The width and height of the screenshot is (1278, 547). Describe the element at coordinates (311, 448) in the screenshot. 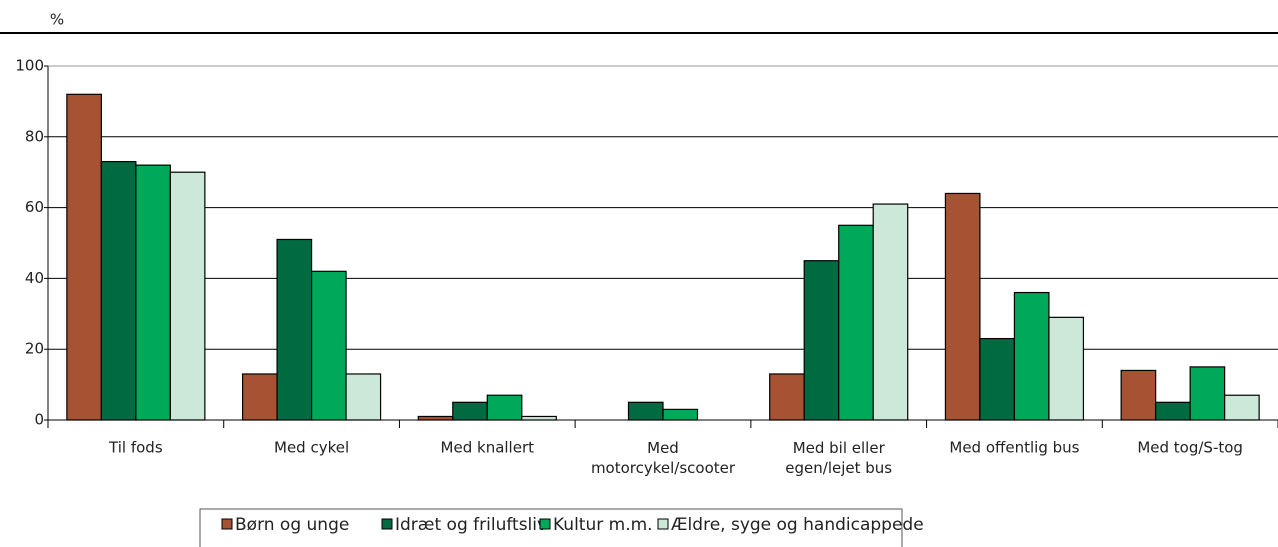

I see `x-tick-label: Med cykel` at that location.